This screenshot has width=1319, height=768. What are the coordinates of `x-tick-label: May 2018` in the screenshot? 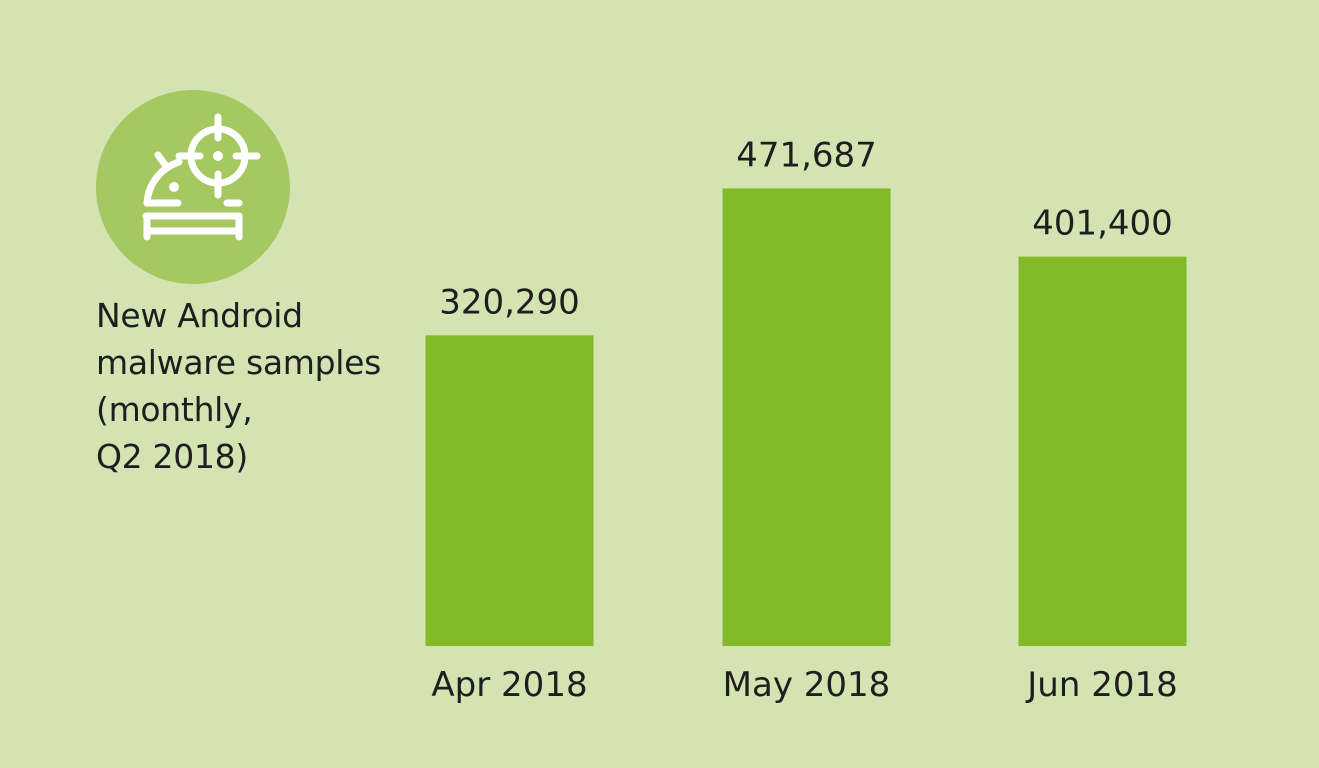 It's located at (807, 685).